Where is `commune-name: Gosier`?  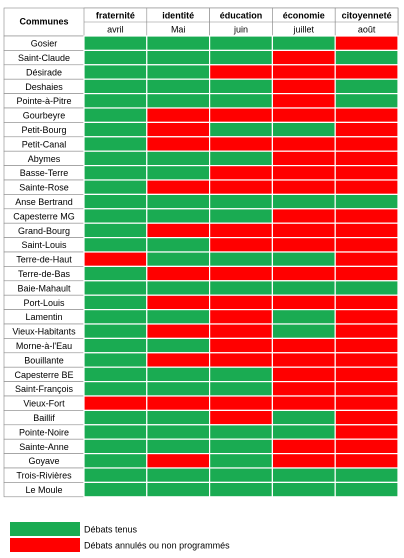
commune-name: Gosier is located at coordinates (44, 44).